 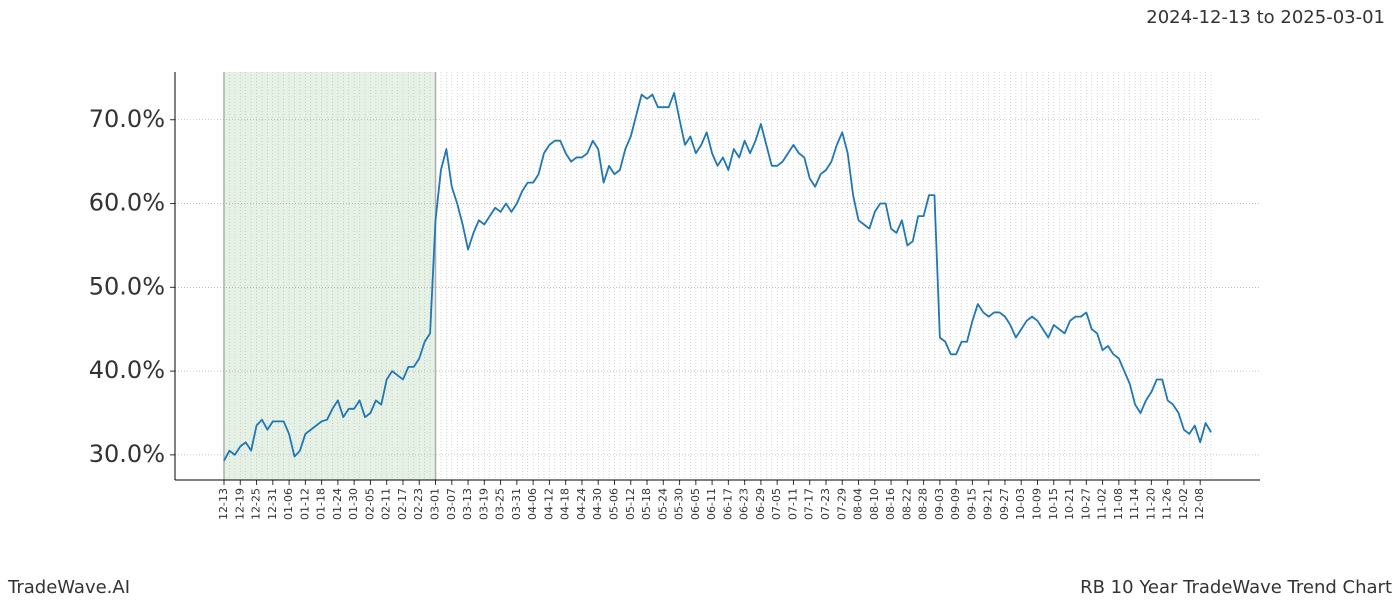 What do you see at coordinates (597, 504) in the screenshot?
I see `x-tick-label: 04-30` at bounding box center [597, 504].